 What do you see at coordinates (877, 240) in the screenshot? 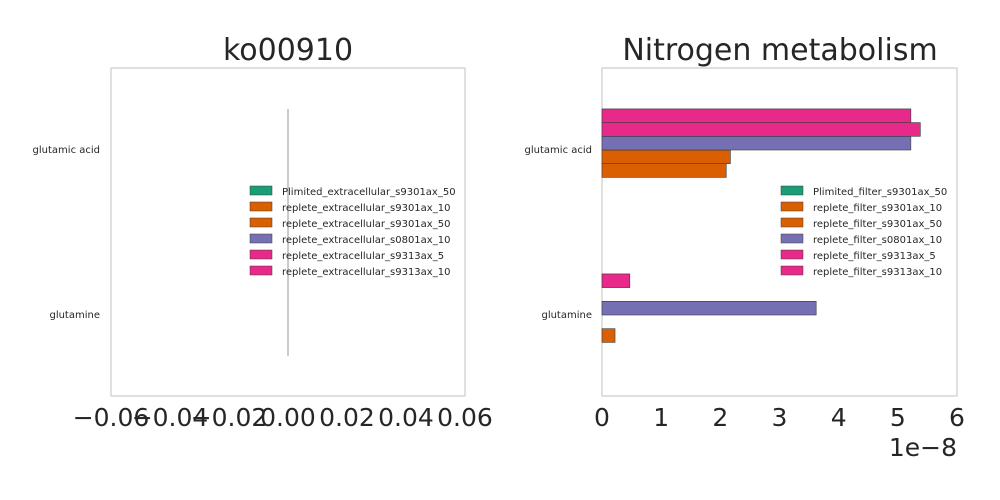
I see `legend-label: replete_filter_s0801ax_10` at bounding box center [877, 240].